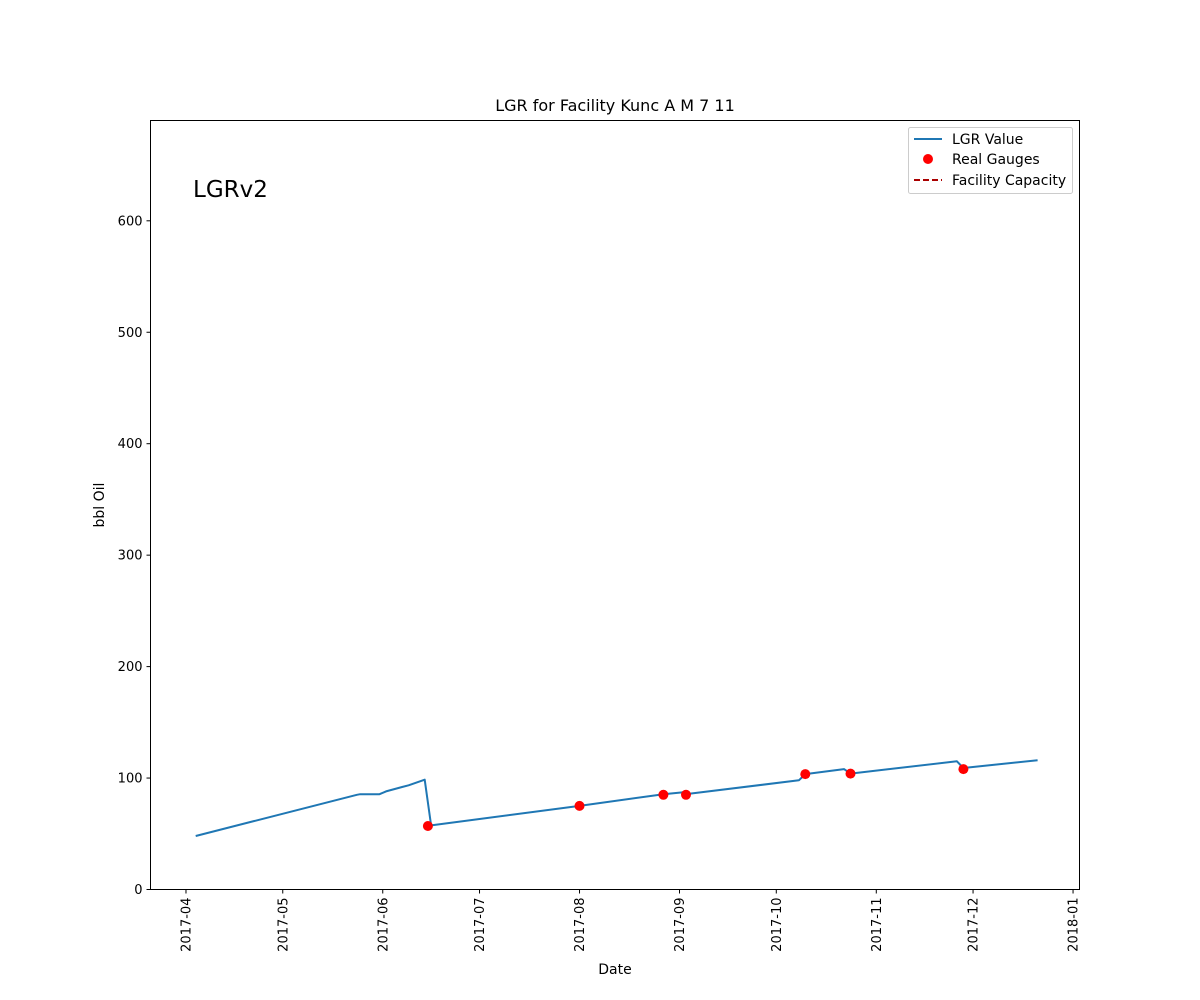 This screenshot has height=1000, width=1200. I want to click on x-tick-label: 2018-01, so click(1074, 925).